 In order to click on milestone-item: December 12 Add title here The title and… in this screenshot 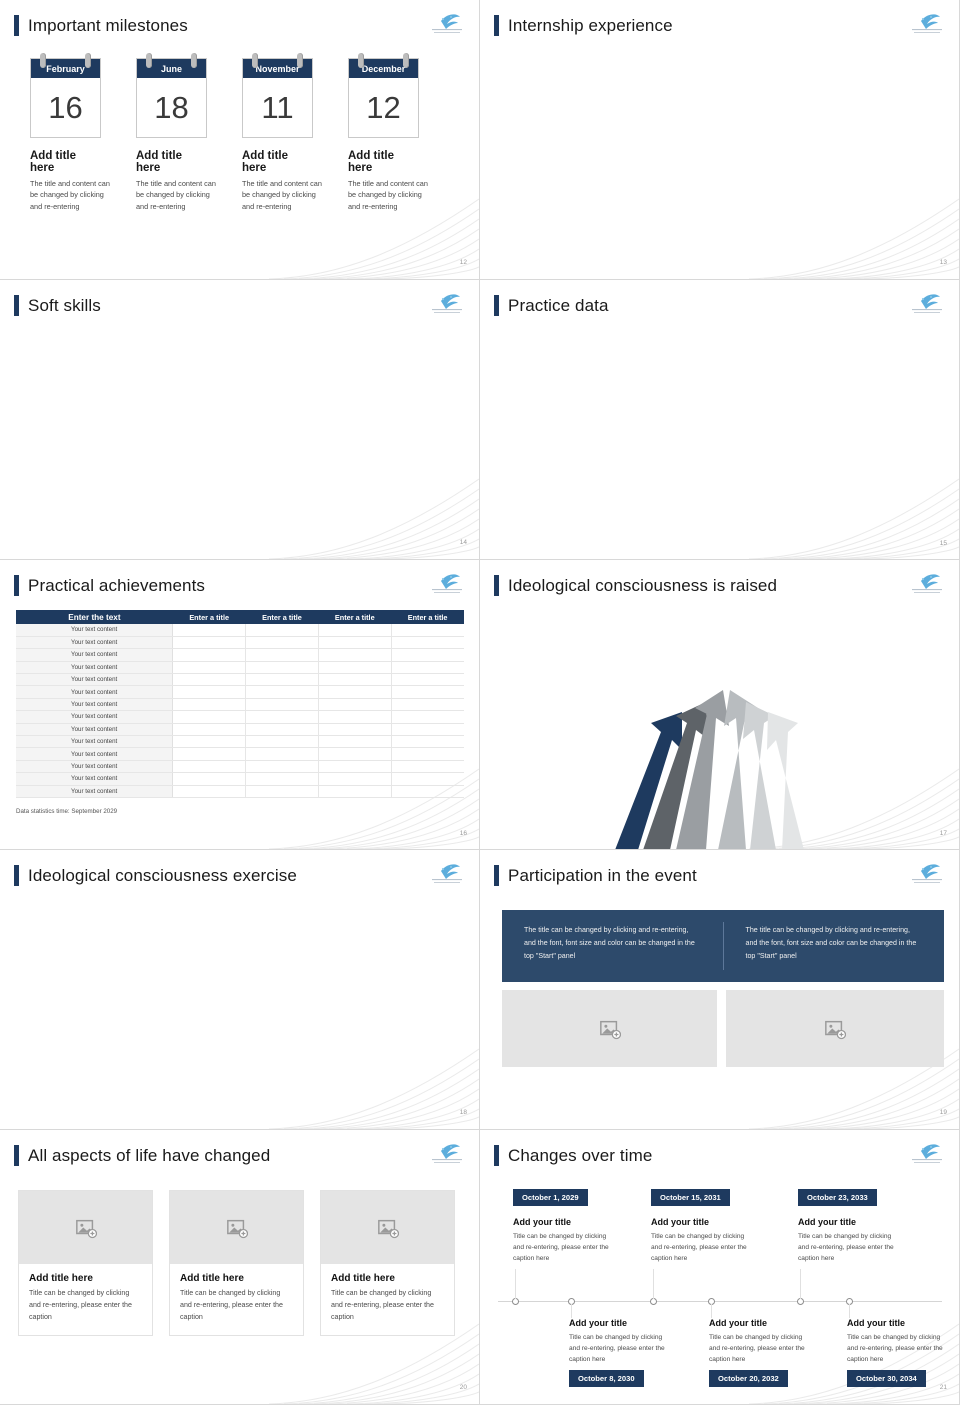, I will do `click(388, 132)`.